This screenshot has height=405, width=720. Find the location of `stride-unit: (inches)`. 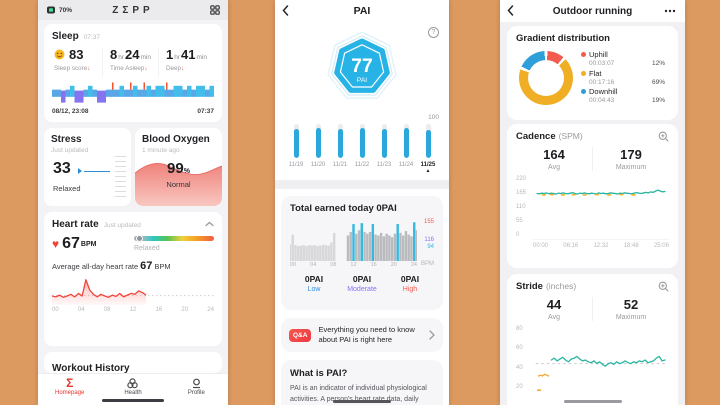

stride-unit: (inches) is located at coordinates (561, 286).